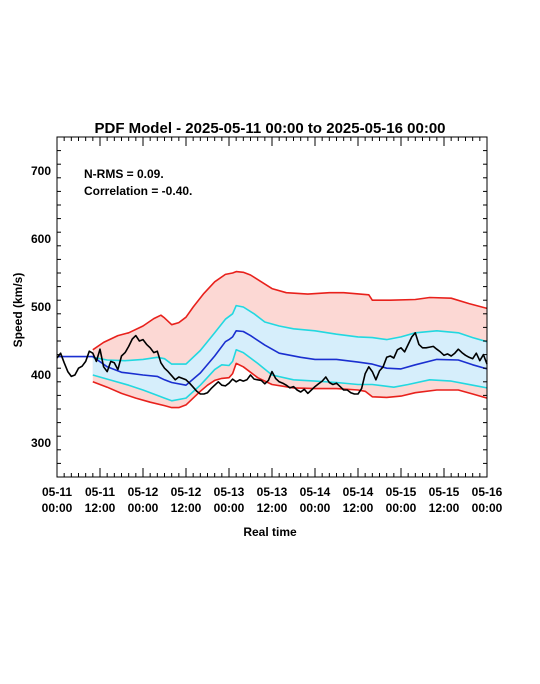  Describe the element at coordinates (41, 239) in the screenshot. I see `y-tick-label: 600` at that location.